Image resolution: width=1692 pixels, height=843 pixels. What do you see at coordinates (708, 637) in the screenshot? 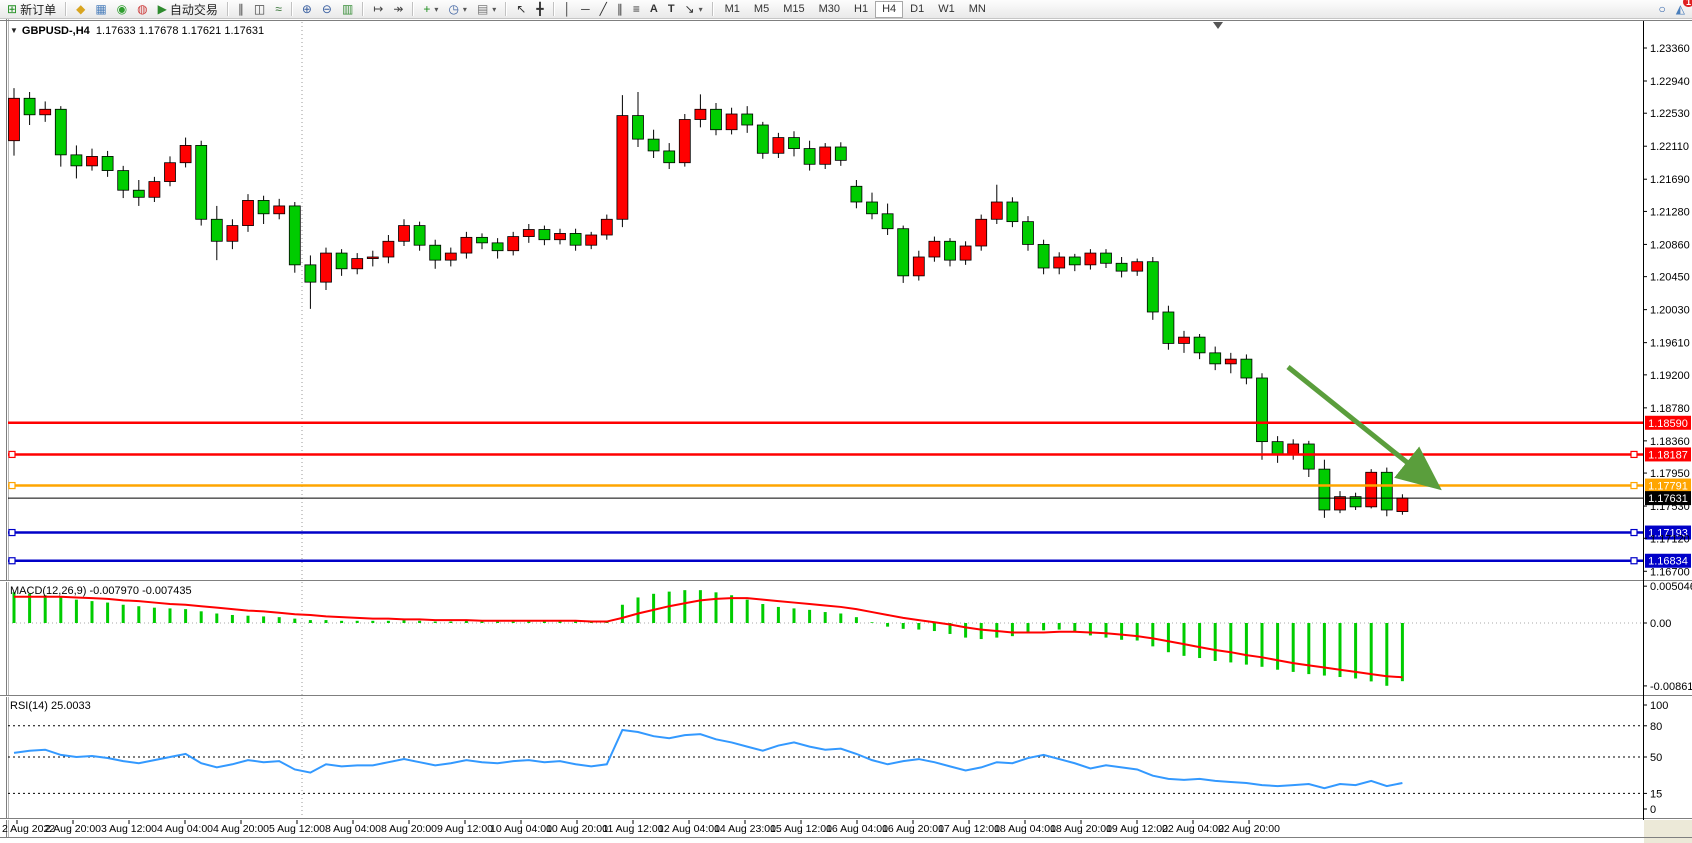
I see `macd-signal-line` at bounding box center [708, 637].